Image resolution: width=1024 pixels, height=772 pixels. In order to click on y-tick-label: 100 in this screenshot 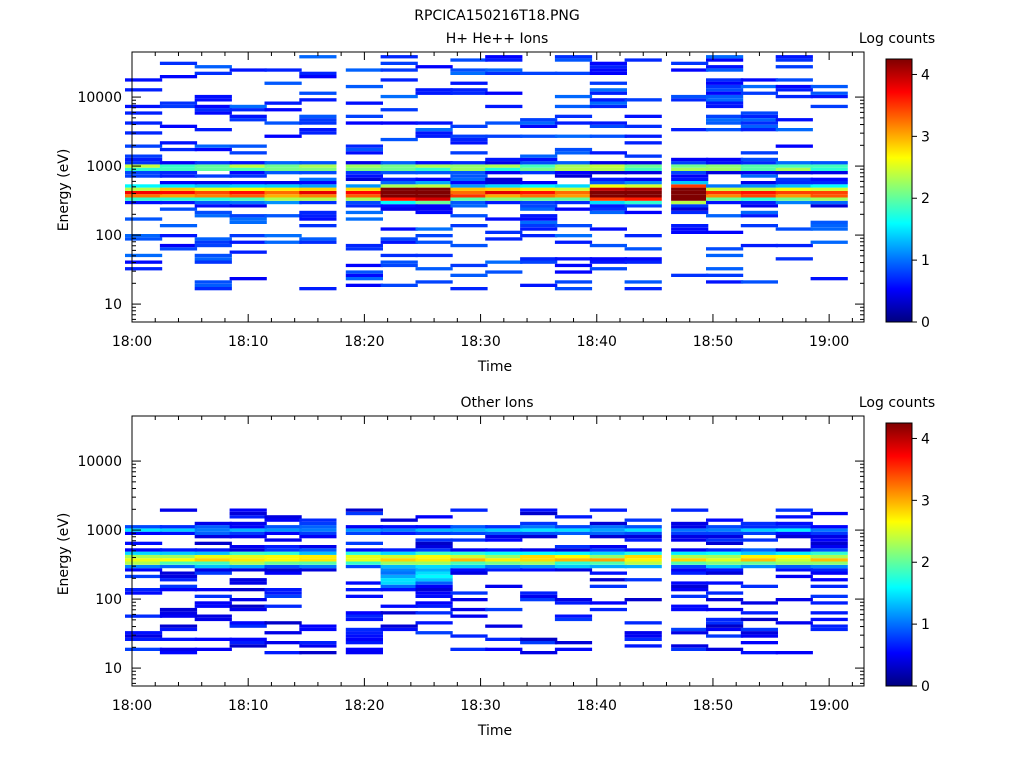, I will do `click(108, 236)`.